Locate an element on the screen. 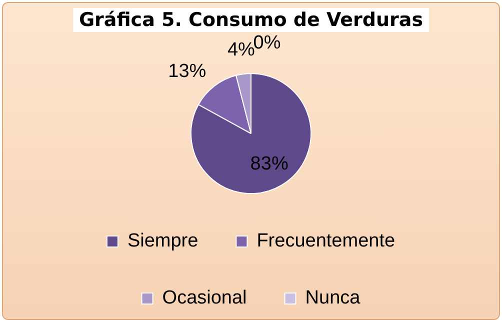  legend-label: Frecuentemente is located at coordinates (326, 241).